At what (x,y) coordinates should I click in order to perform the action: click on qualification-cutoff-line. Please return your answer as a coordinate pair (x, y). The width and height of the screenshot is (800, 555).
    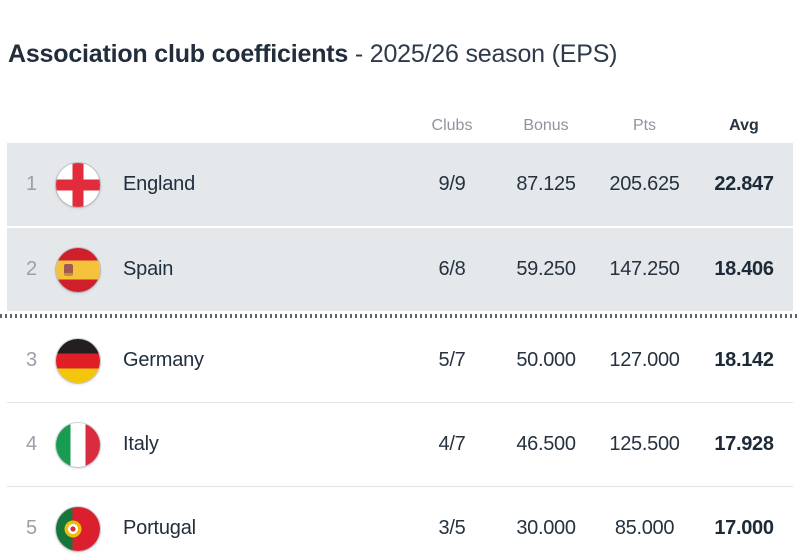
    Looking at the image, I should click on (400, 316).